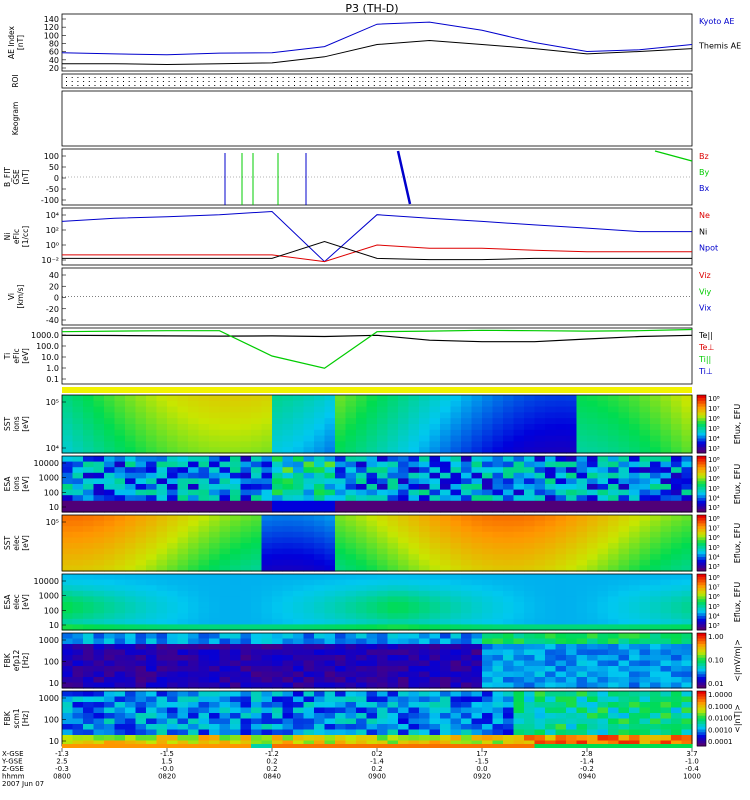 The height and width of the screenshot is (800, 750). Describe the element at coordinates (25, 424) in the screenshot. I see `y-axis-label: [eV]` at that location.